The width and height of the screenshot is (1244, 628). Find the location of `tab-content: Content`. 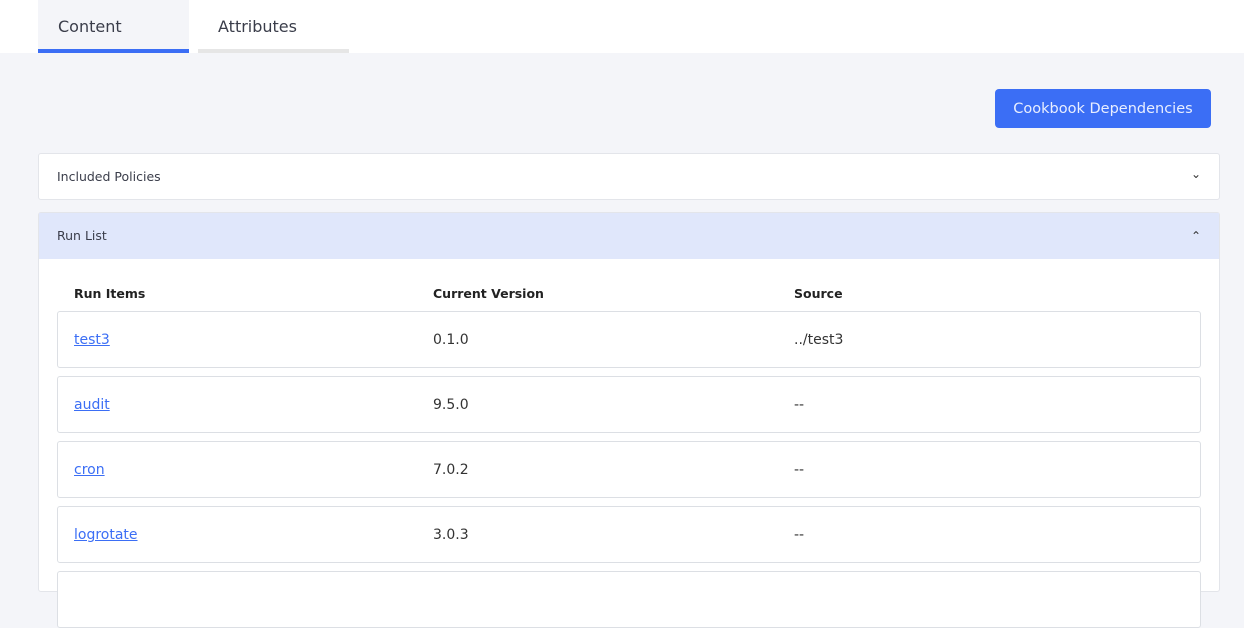

tab-content: Content is located at coordinates (113, 26).